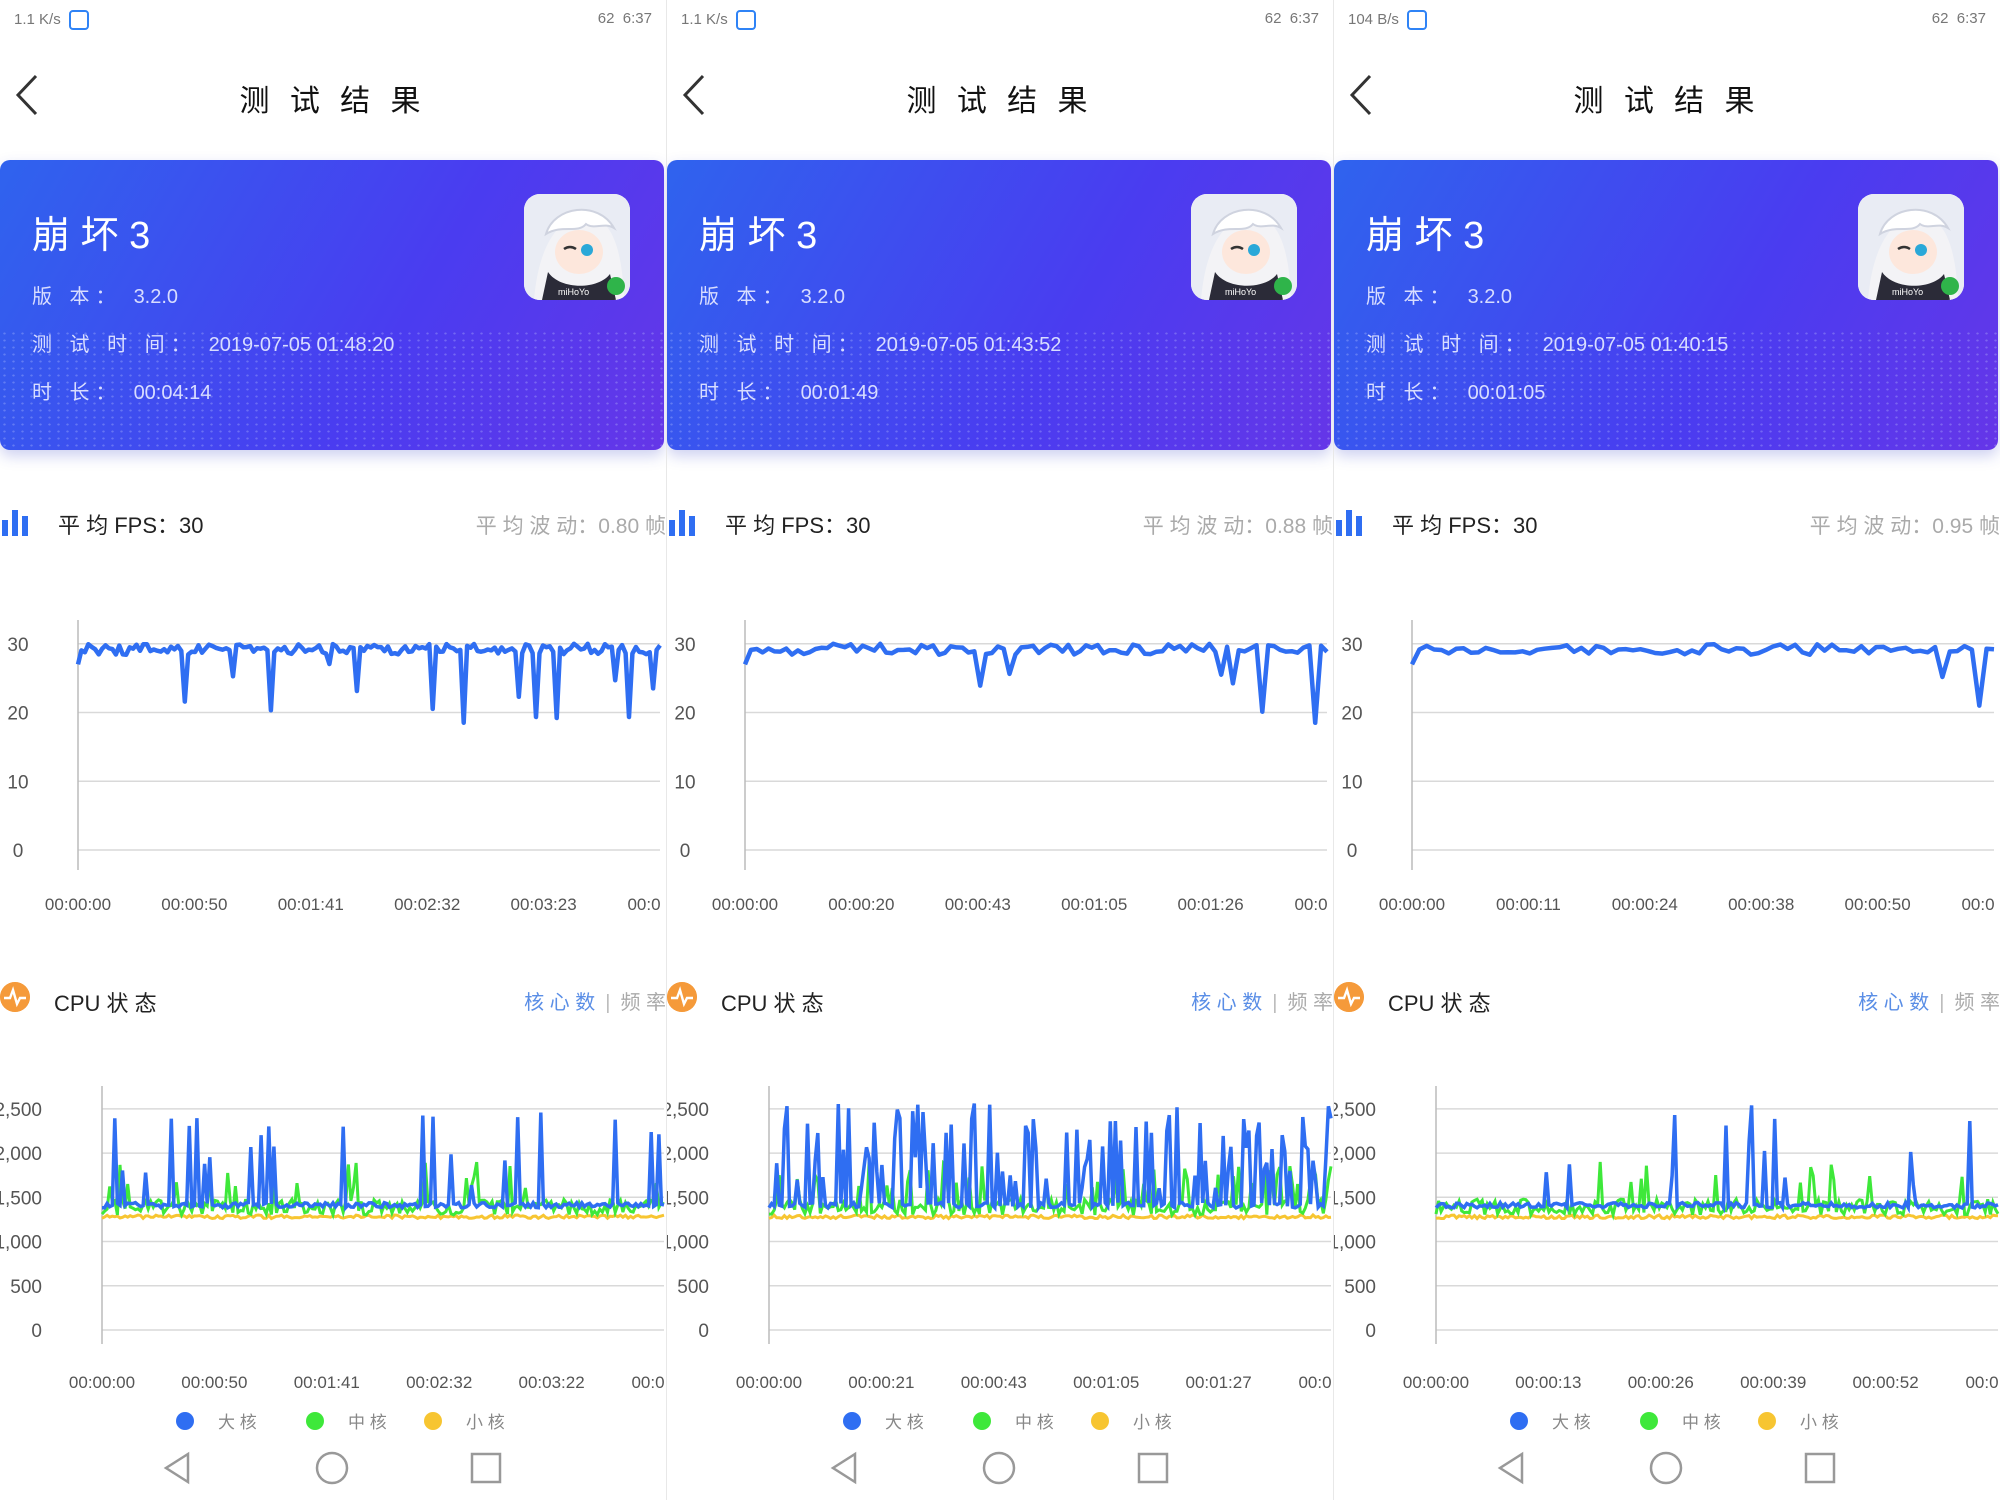  I want to click on duration-row: 时 长： 00:01:49, so click(789, 393).